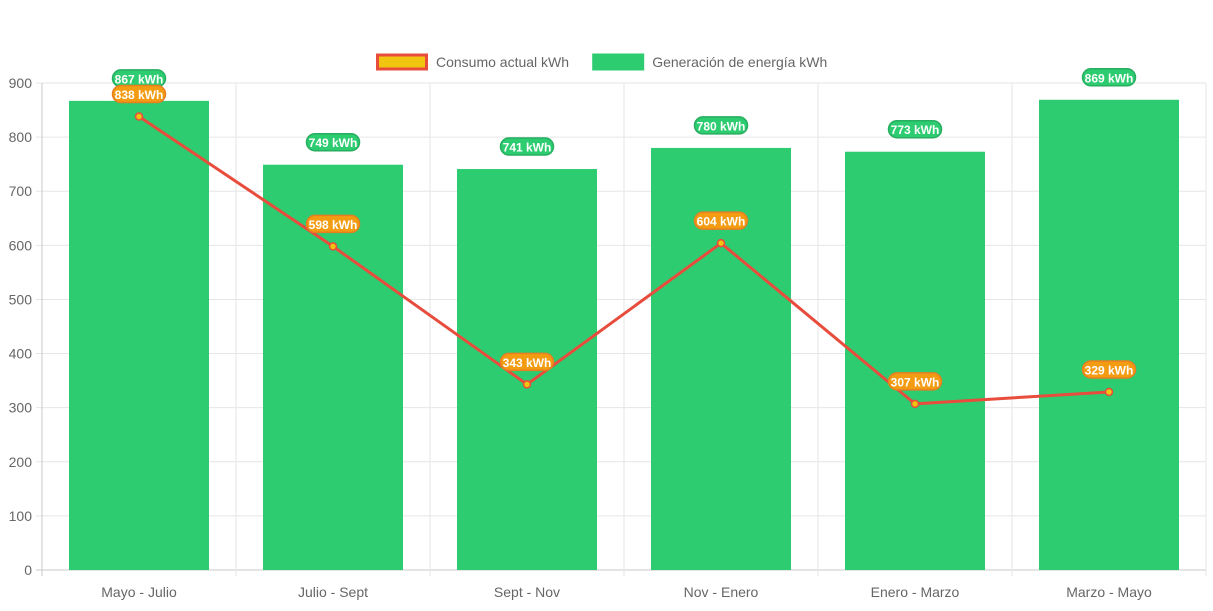 The image size is (1213, 611). I want to click on label-generacion-text: 867 kWh, so click(139, 79).